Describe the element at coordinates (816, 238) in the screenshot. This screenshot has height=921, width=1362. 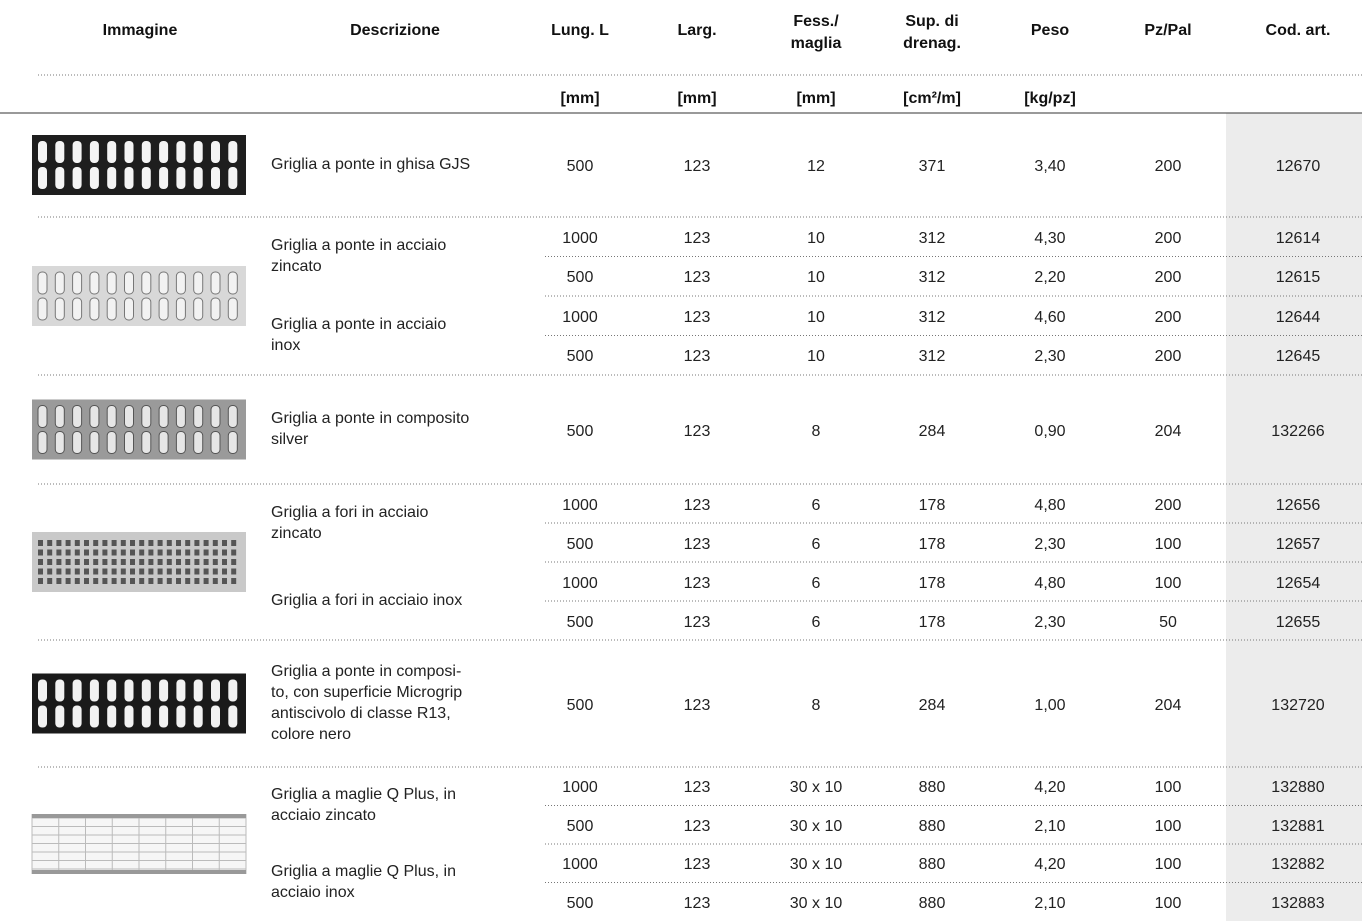
I see `cell: 10` at that location.